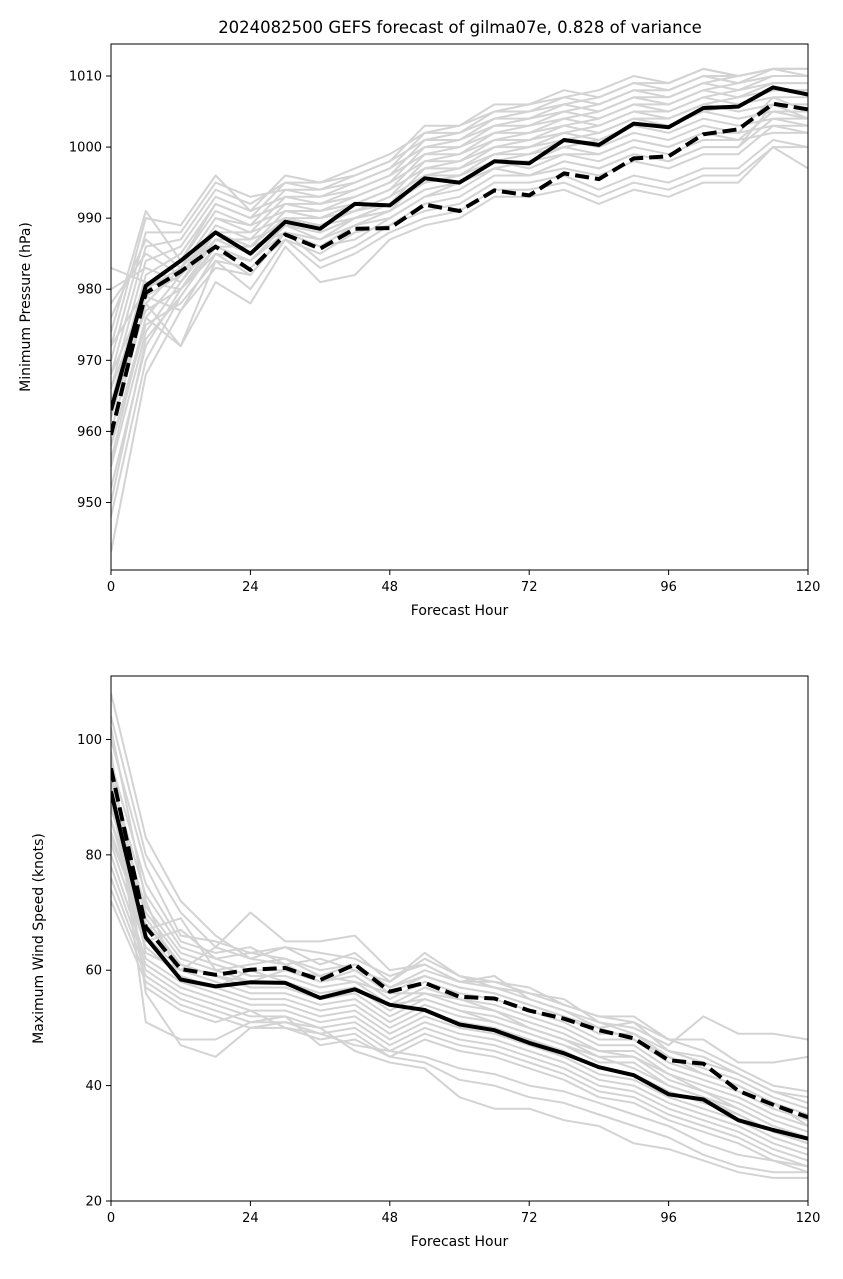  I want to click on pressure-x-tick-label: 0, so click(111, 587).